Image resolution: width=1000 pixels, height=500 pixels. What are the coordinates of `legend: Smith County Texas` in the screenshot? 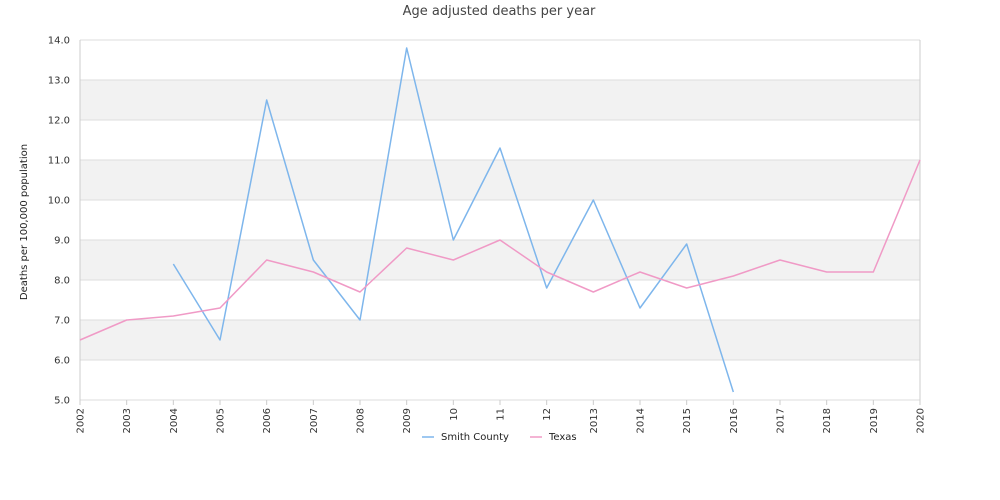 It's located at (499, 437).